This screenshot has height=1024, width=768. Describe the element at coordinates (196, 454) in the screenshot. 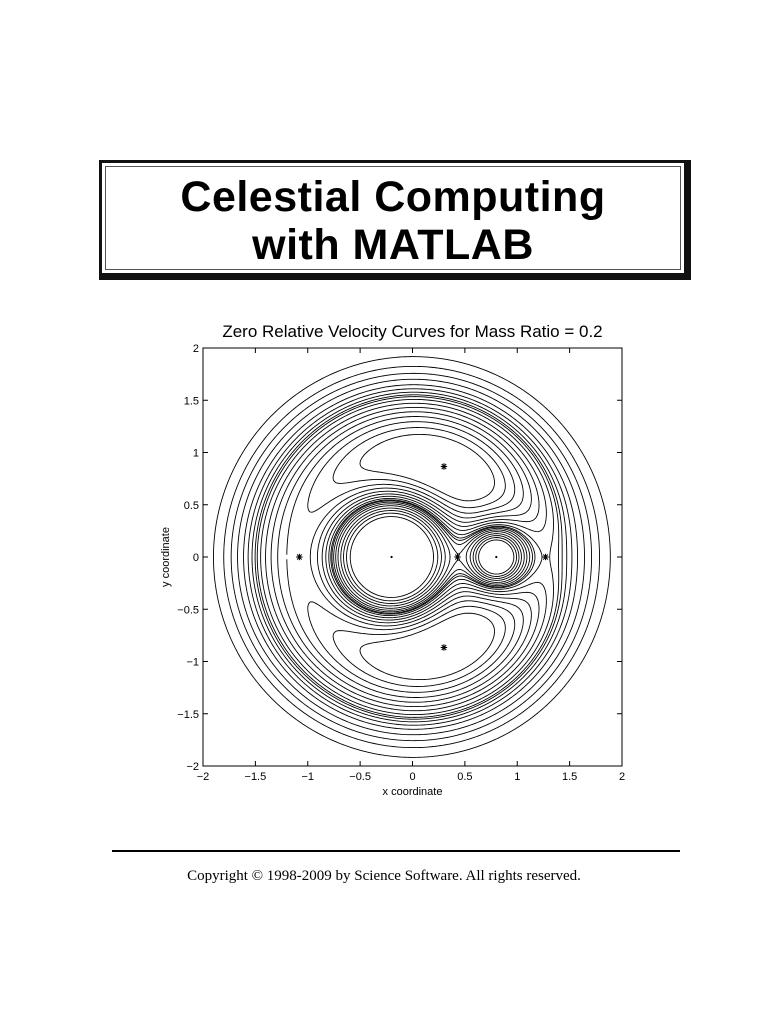

I see `y-tick-label: 1` at that location.